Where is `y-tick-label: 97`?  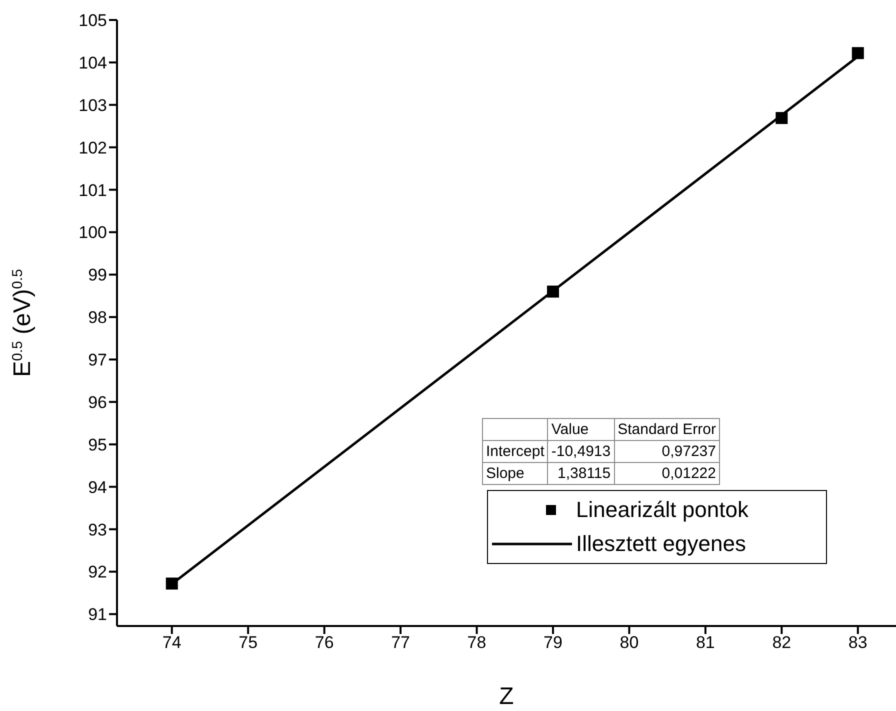
y-tick-label: 97 is located at coordinates (97, 360).